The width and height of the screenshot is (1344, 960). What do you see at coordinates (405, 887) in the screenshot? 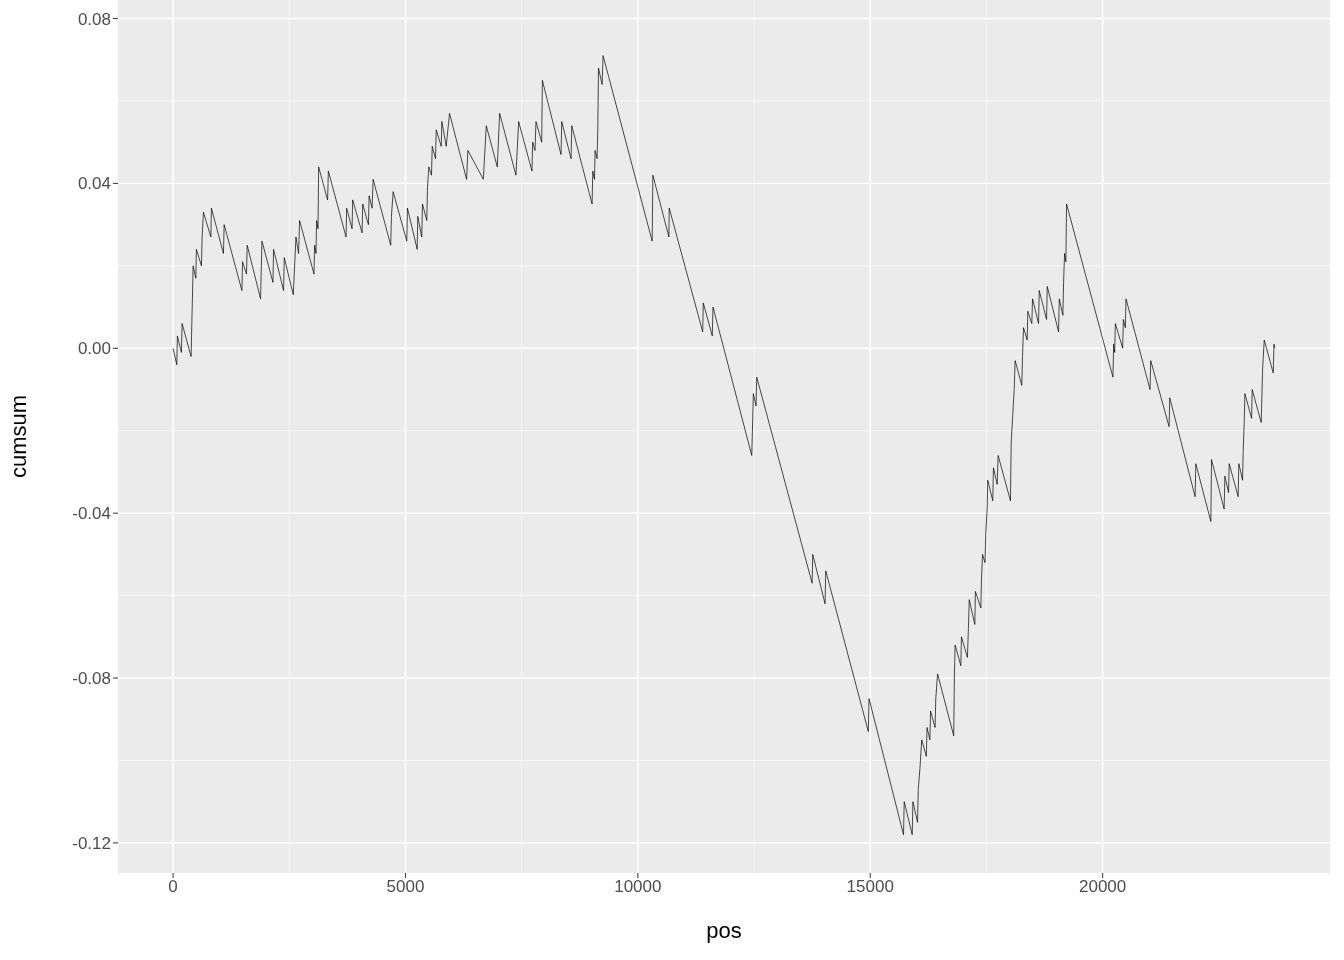
I see `x-tick-label: 5000` at bounding box center [405, 887].